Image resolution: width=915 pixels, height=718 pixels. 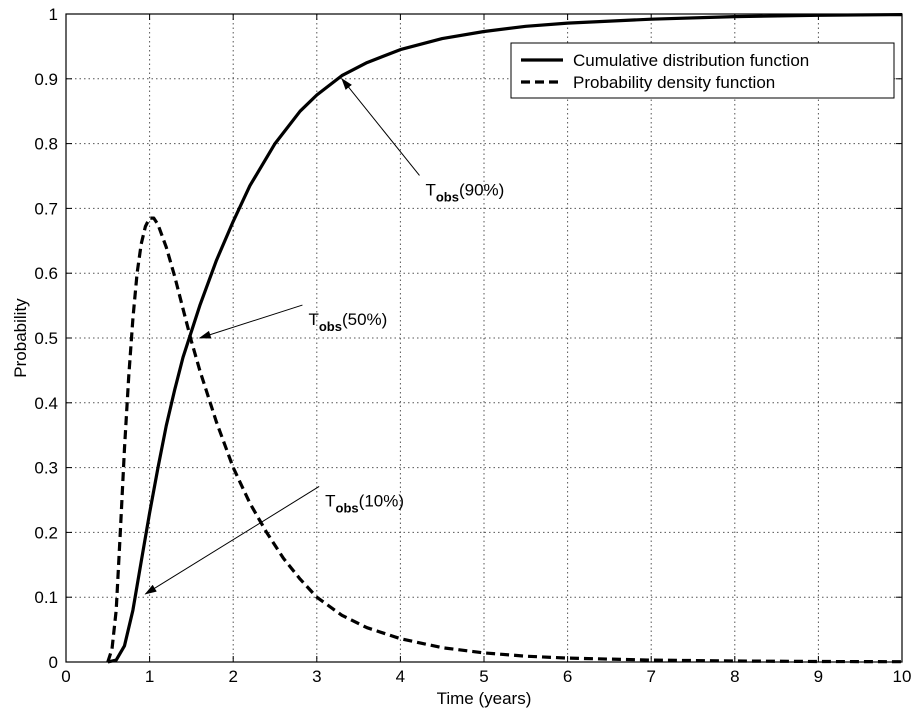 What do you see at coordinates (484, 698) in the screenshot?
I see `x-axis-label: Time (years)` at bounding box center [484, 698].